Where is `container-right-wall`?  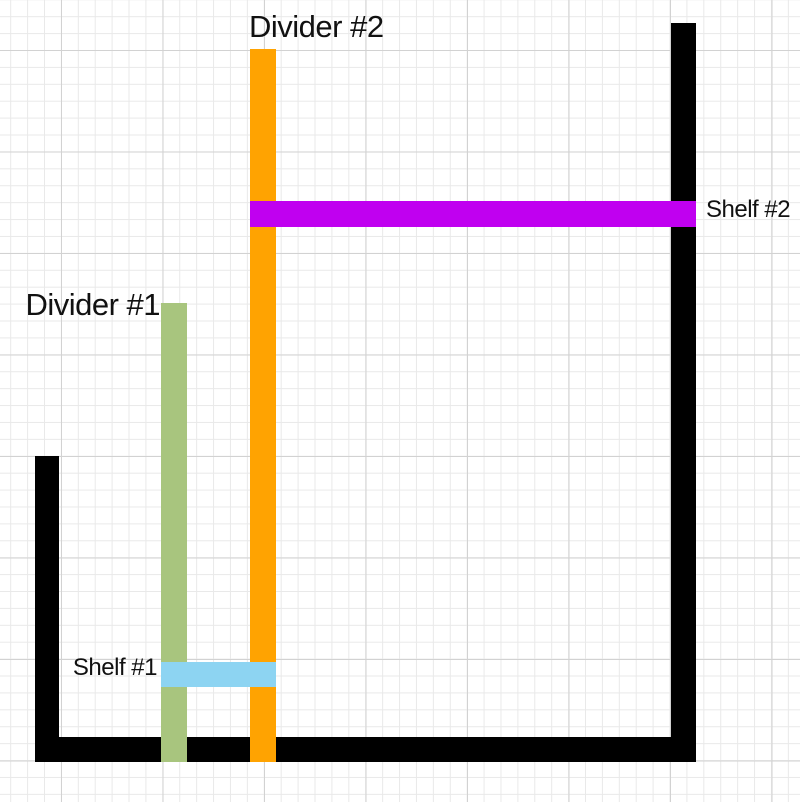 container-right-wall is located at coordinates (683, 392).